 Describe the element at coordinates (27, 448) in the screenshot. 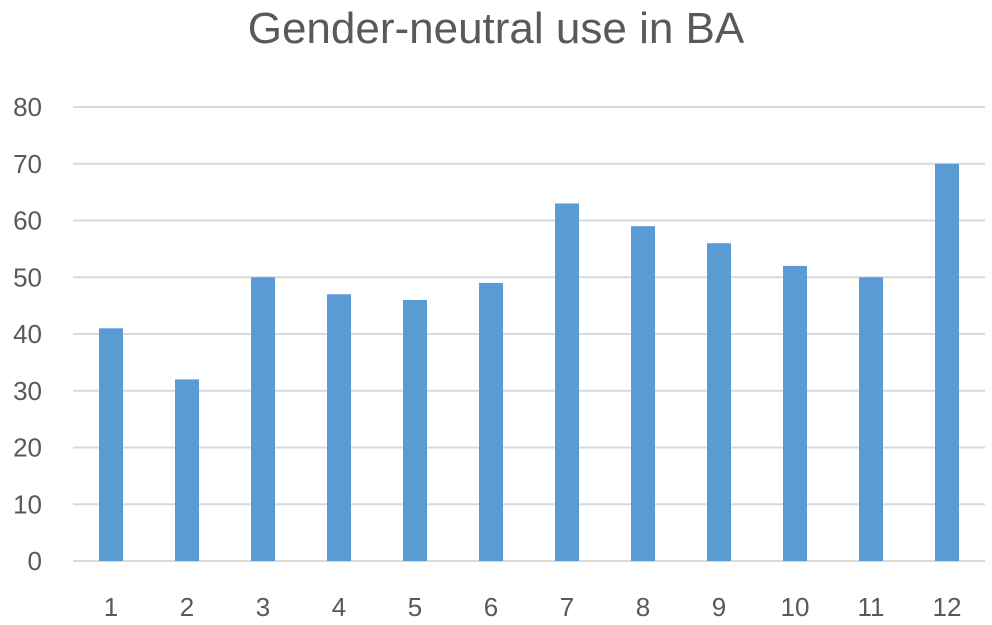

I see `y-tick-label: 20` at that location.